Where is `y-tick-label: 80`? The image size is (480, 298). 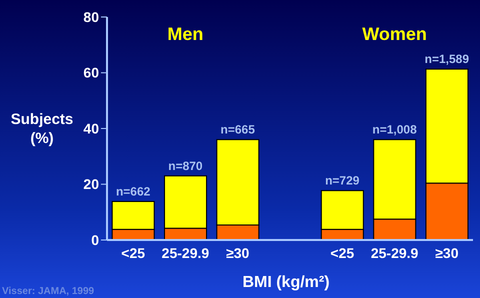 y-tick-label: 80 is located at coordinates (91, 16).